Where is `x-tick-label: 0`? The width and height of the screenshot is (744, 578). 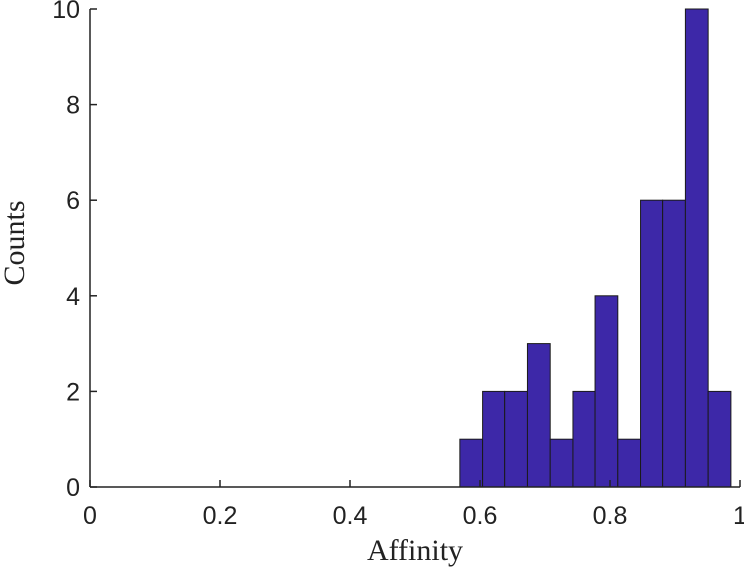 x-tick-label: 0 is located at coordinates (90, 516).